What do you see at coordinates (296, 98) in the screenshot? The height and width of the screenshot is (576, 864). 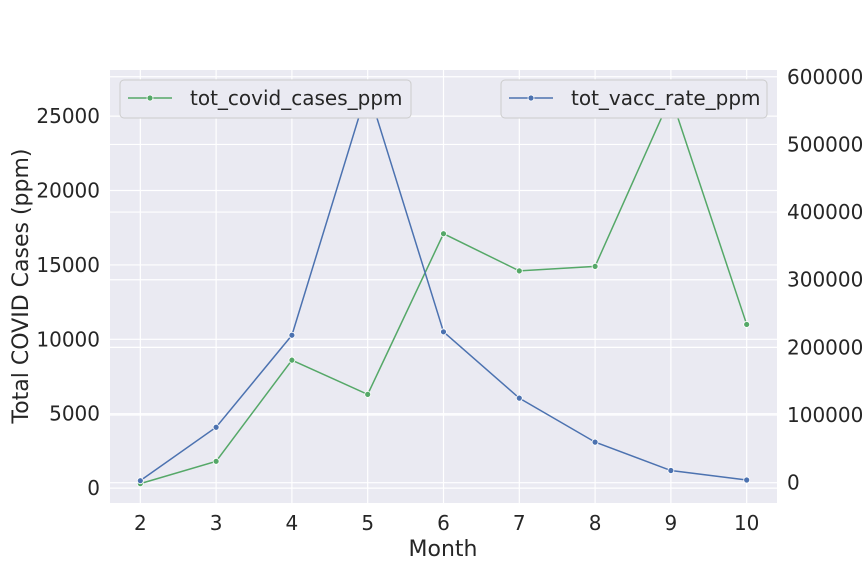 I see `legend-label: tot_covid_cases_ppm` at bounding box center [296, 98].